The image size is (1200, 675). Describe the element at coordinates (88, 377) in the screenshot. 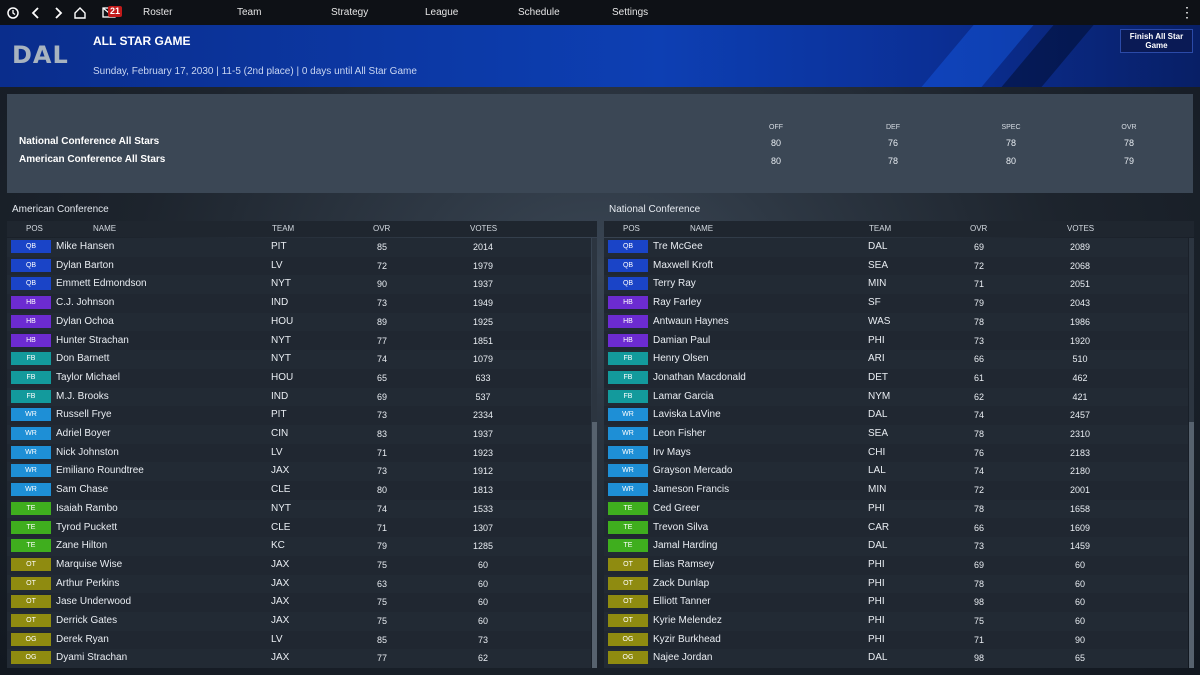

I see `player-name: Taylor Michael` at that location.